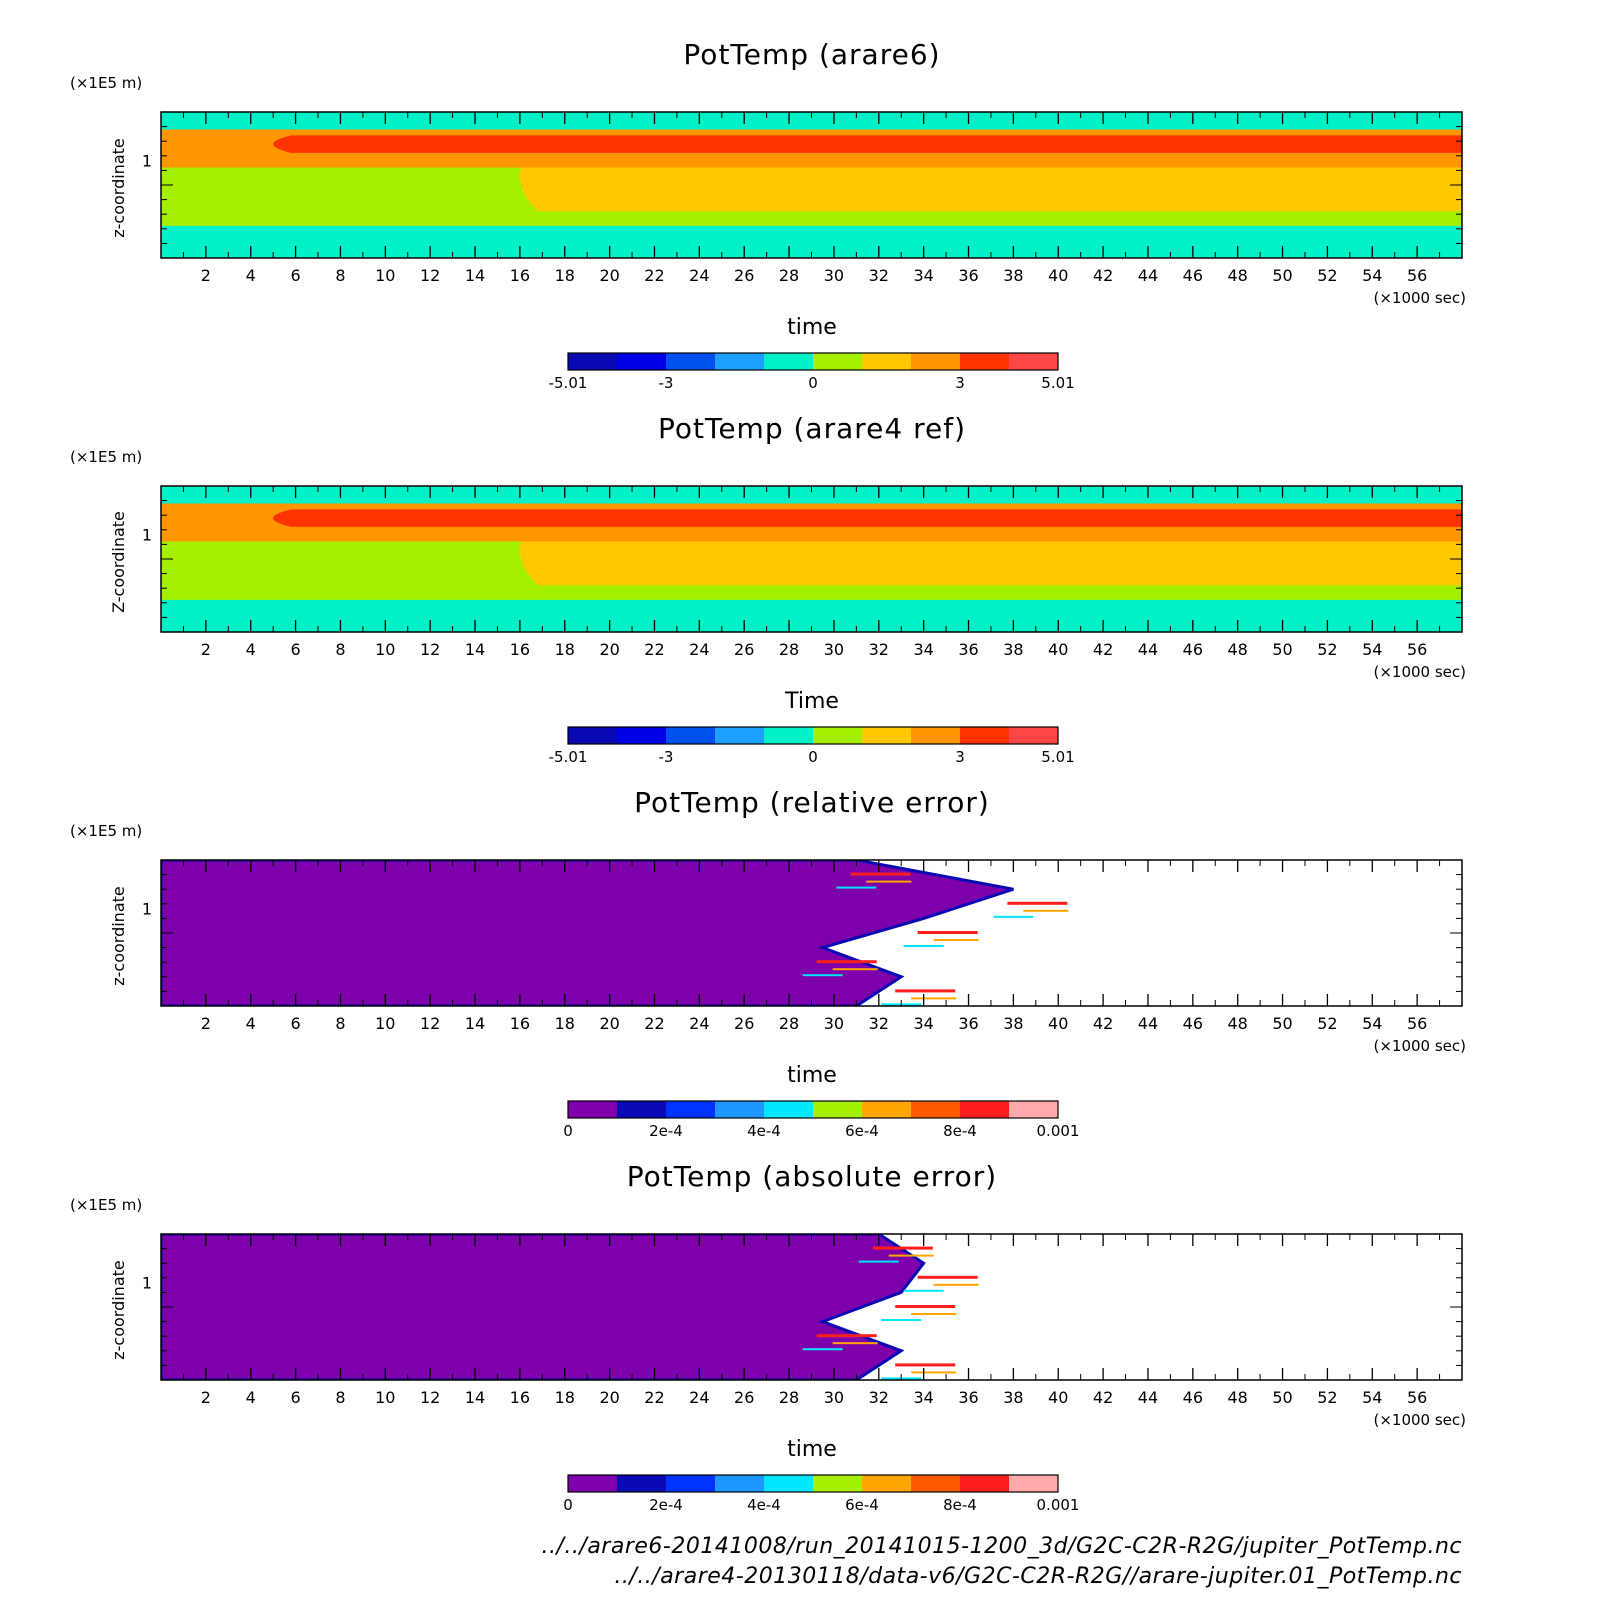 The height and width of the screenshot is (1608, 1604). I want to click on x-tick-label: 16, so click(520, 1397).